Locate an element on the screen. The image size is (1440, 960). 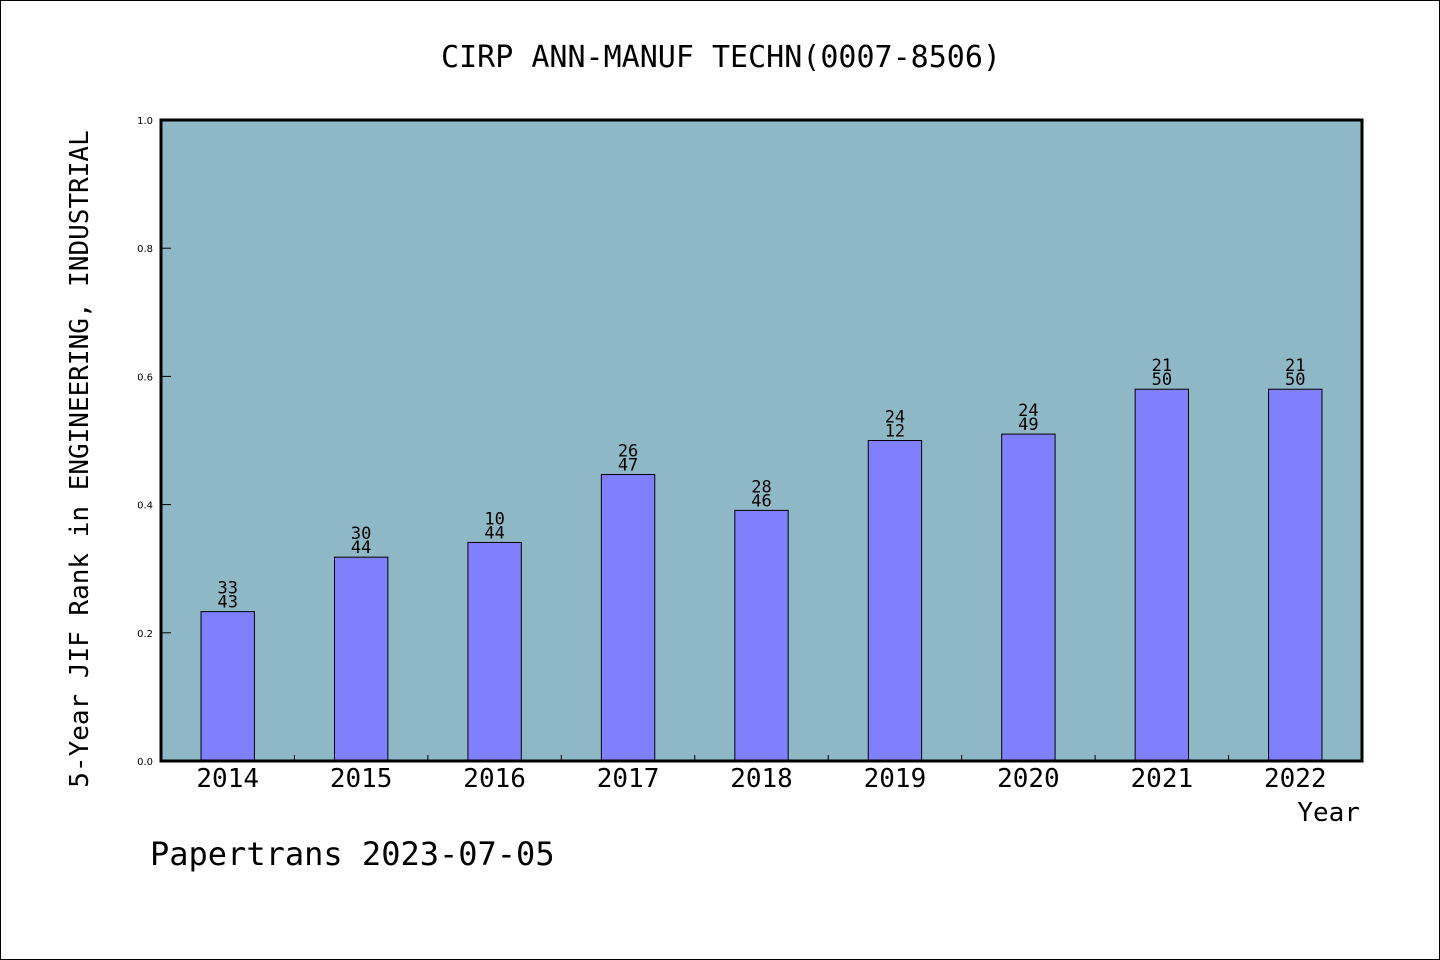
data-label-bottom-2015: 44 is located at coordinates (361, 548).